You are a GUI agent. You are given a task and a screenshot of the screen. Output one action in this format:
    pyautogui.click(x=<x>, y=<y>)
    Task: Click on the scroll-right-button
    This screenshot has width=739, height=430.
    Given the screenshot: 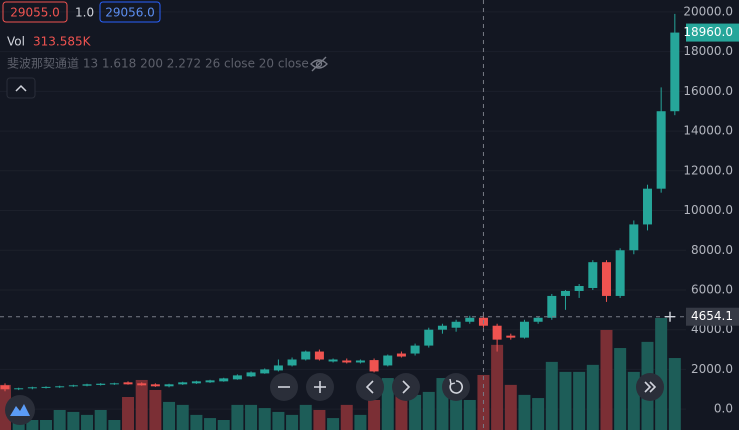 What is the action you would take?
    pyautogui.click(x=406, y=387)
    